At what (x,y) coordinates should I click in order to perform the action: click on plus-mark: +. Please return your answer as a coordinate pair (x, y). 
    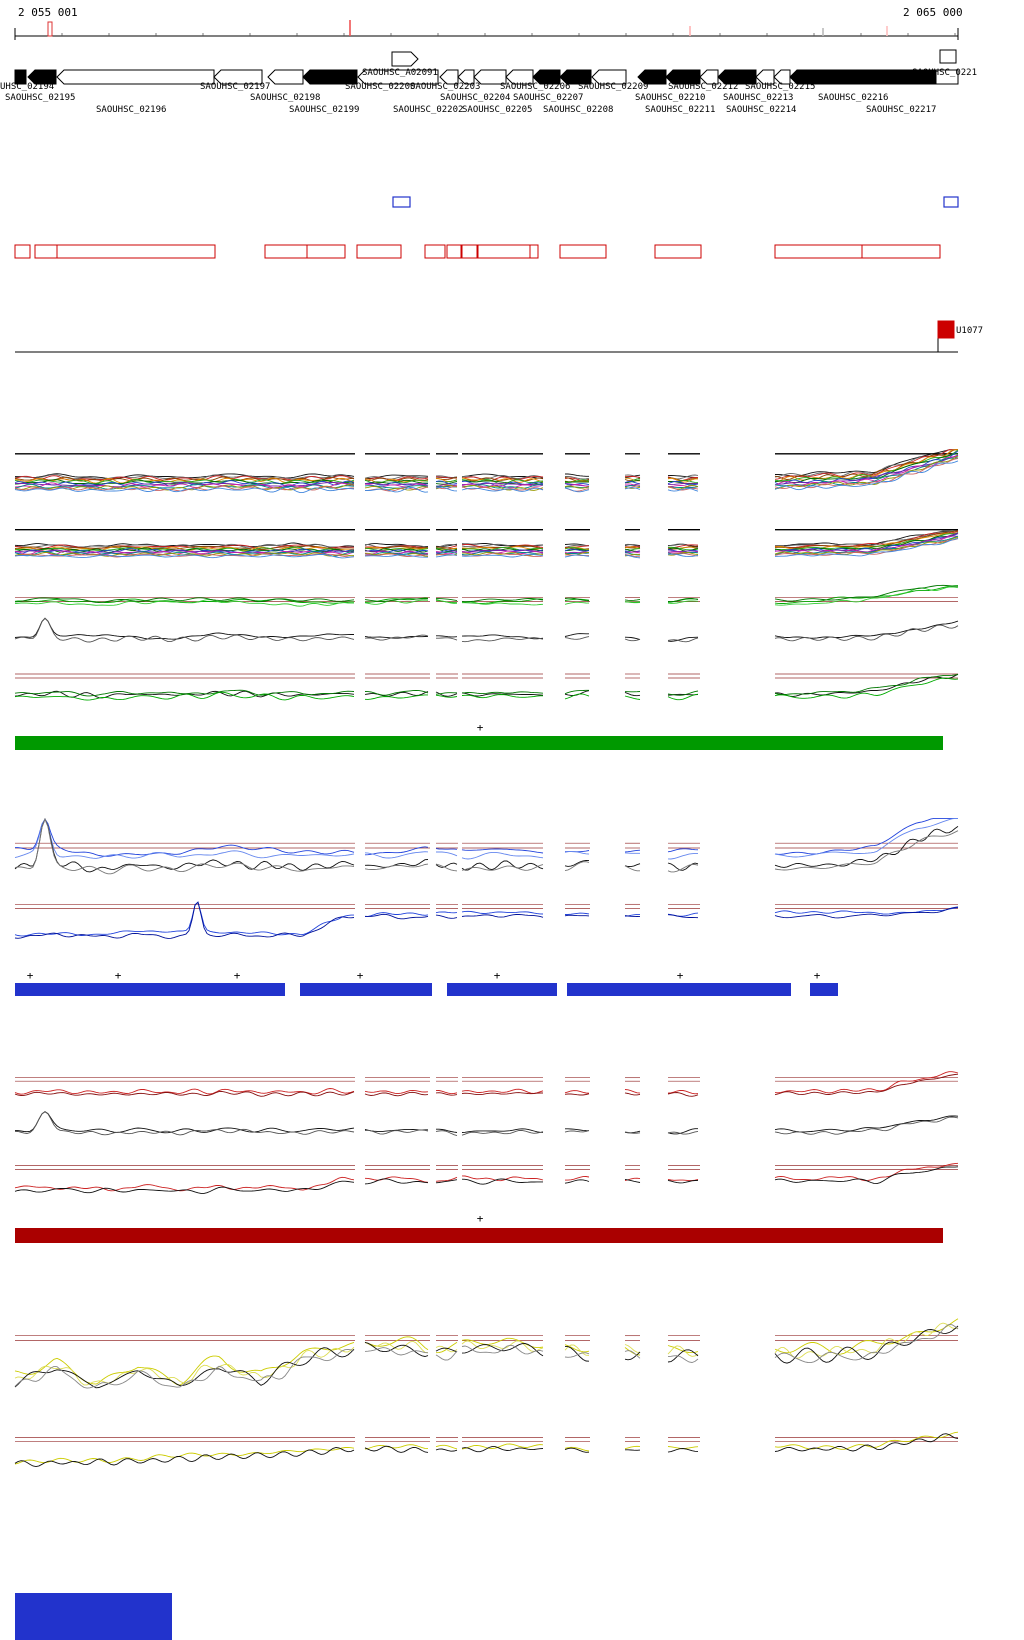
    Looking at the image, I should click on (118, 975).